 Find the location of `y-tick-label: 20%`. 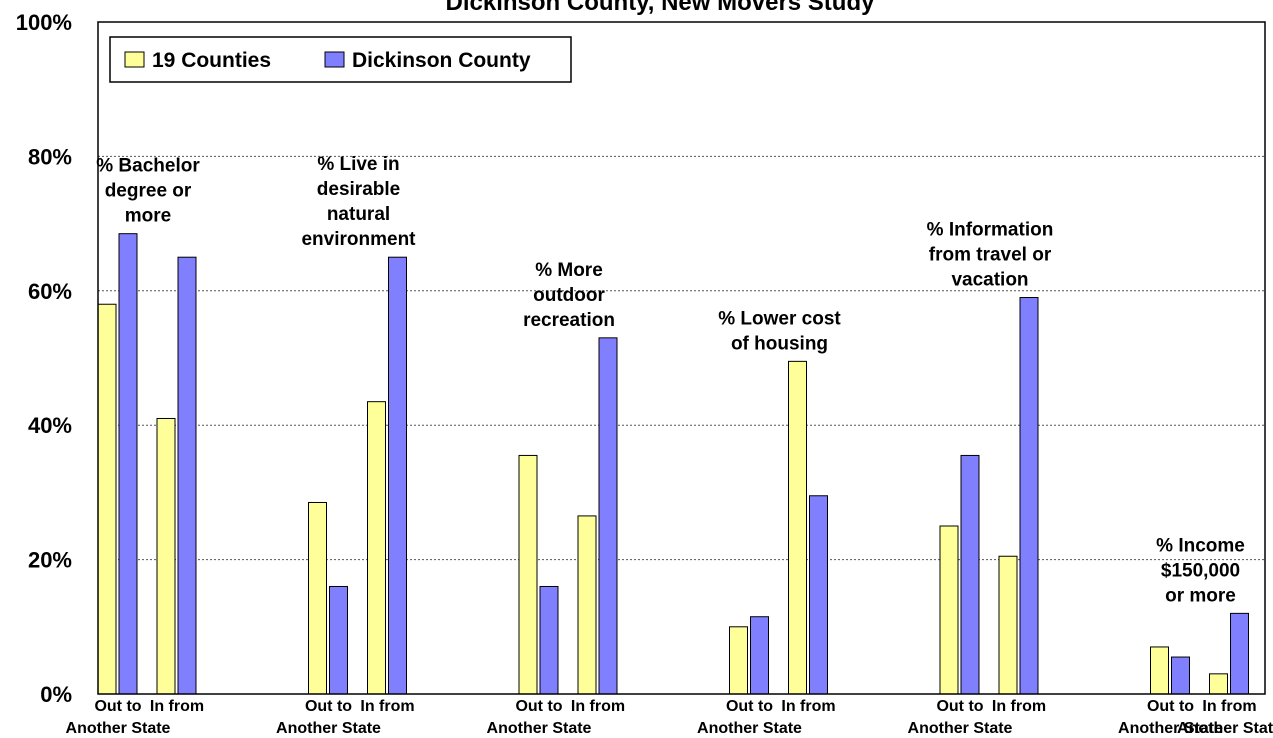

y-tick-label: 20% is located at coordinates (50, 560).